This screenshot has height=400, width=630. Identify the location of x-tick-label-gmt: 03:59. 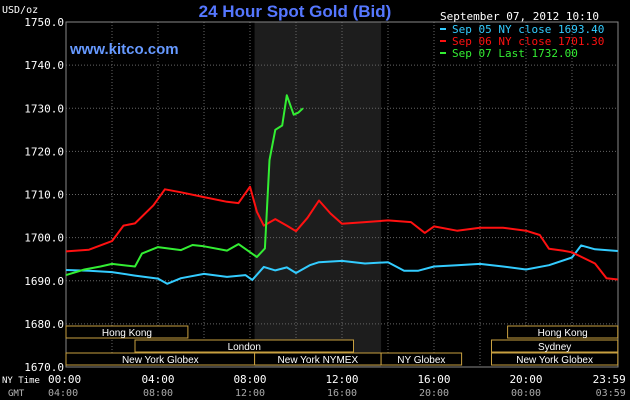
(611, 393).